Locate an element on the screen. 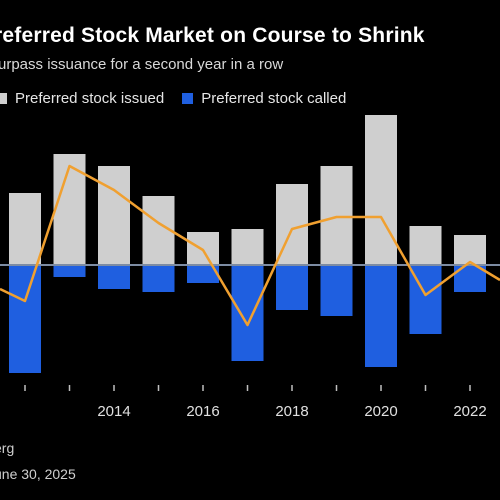 Image resolution: width=500 pixels, height=500 pixels. bar-issued-2017 is located at coordinates (247, 247).